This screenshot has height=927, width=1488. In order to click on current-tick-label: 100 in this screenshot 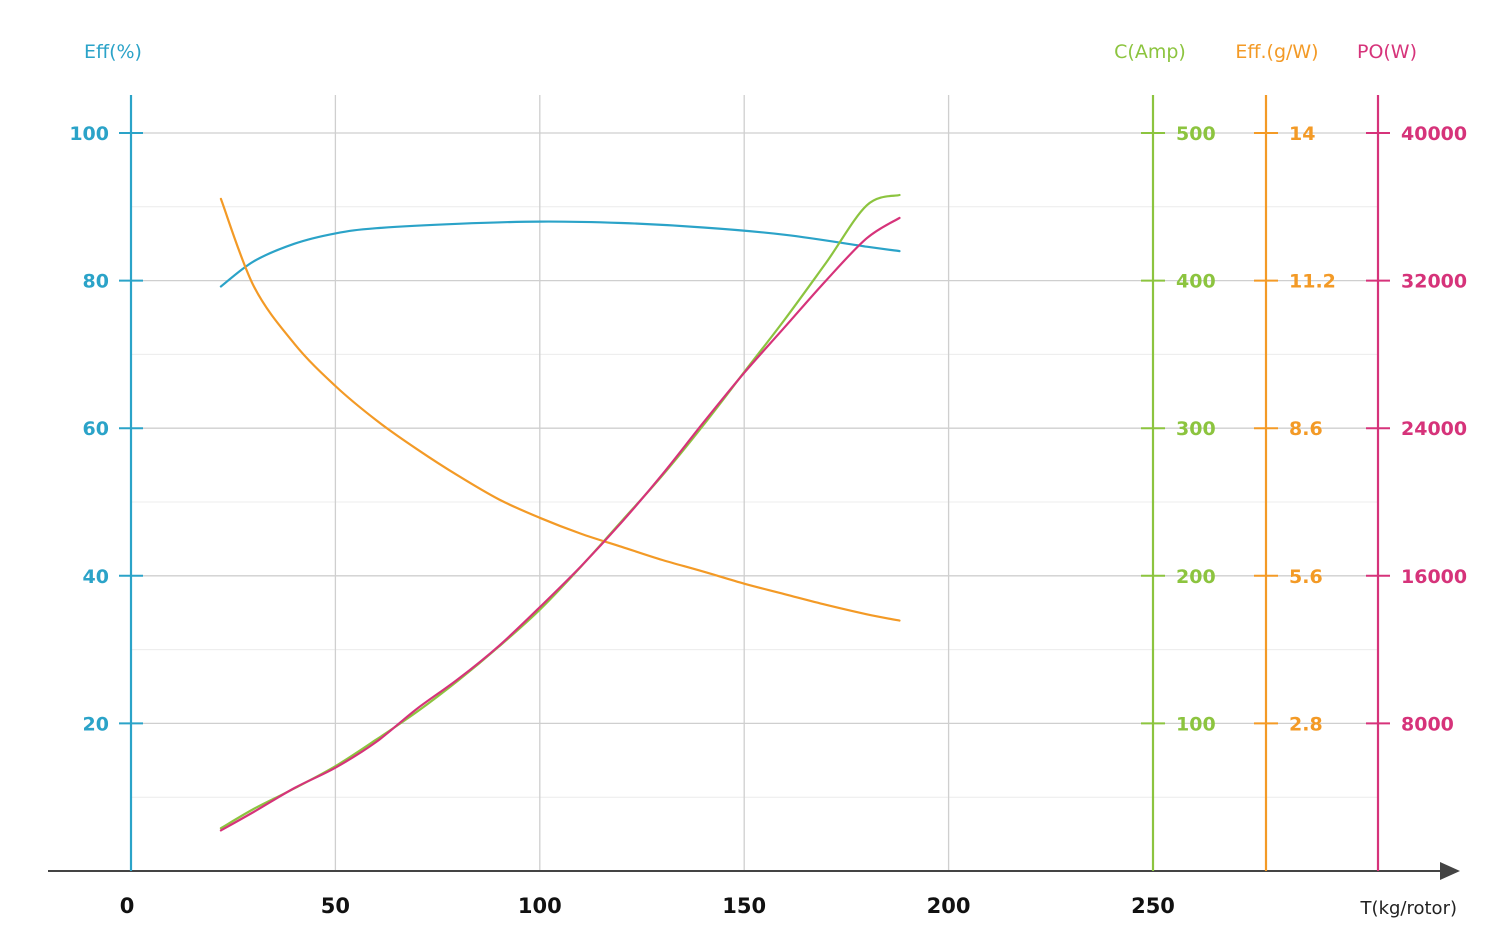, I will do `click(1196, 724)`.